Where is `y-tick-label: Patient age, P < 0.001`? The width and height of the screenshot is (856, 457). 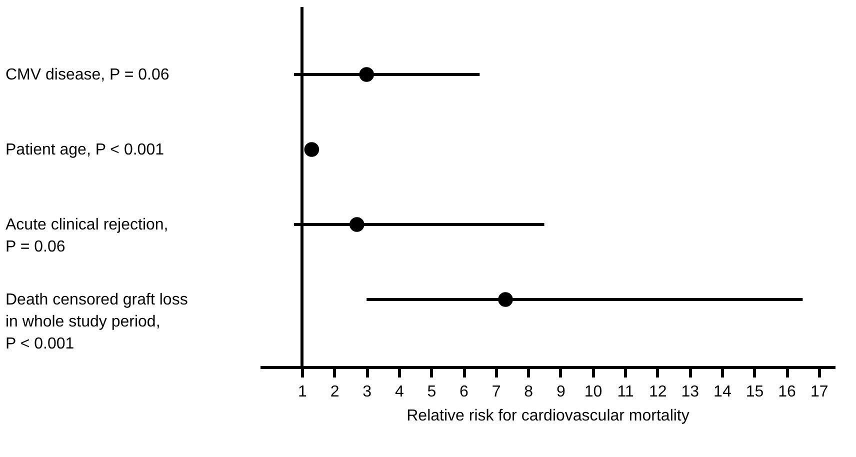
y-tick-label: Patient age, P < 0.001 is located at coordinates (85, 150).